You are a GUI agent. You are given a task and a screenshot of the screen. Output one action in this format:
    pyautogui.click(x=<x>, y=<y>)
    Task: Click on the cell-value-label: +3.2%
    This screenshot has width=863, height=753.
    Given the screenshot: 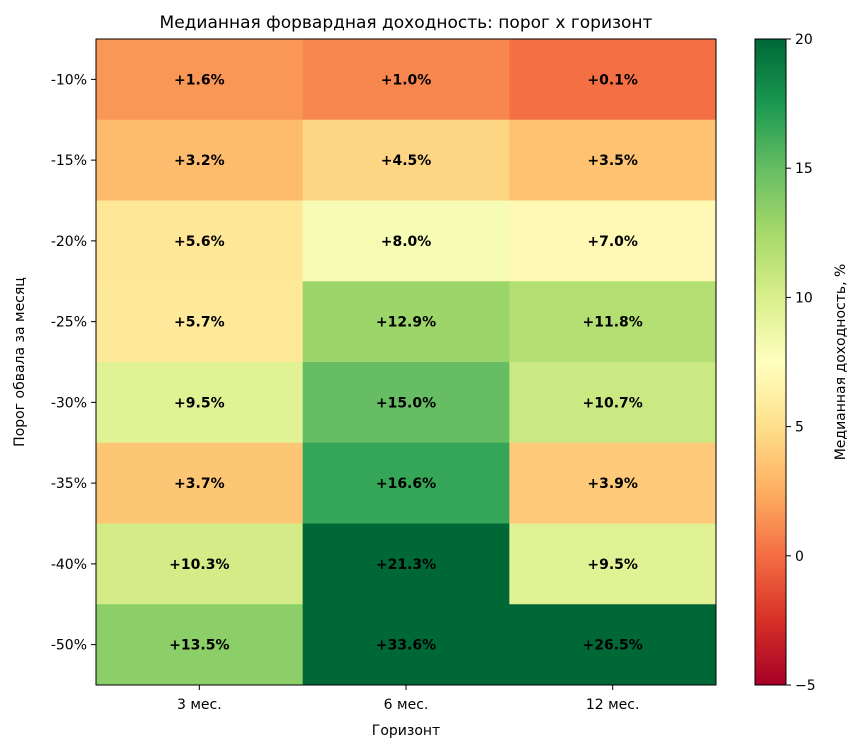 What is the action you would take?
    pyautogui.click(x=199, y=161)
    